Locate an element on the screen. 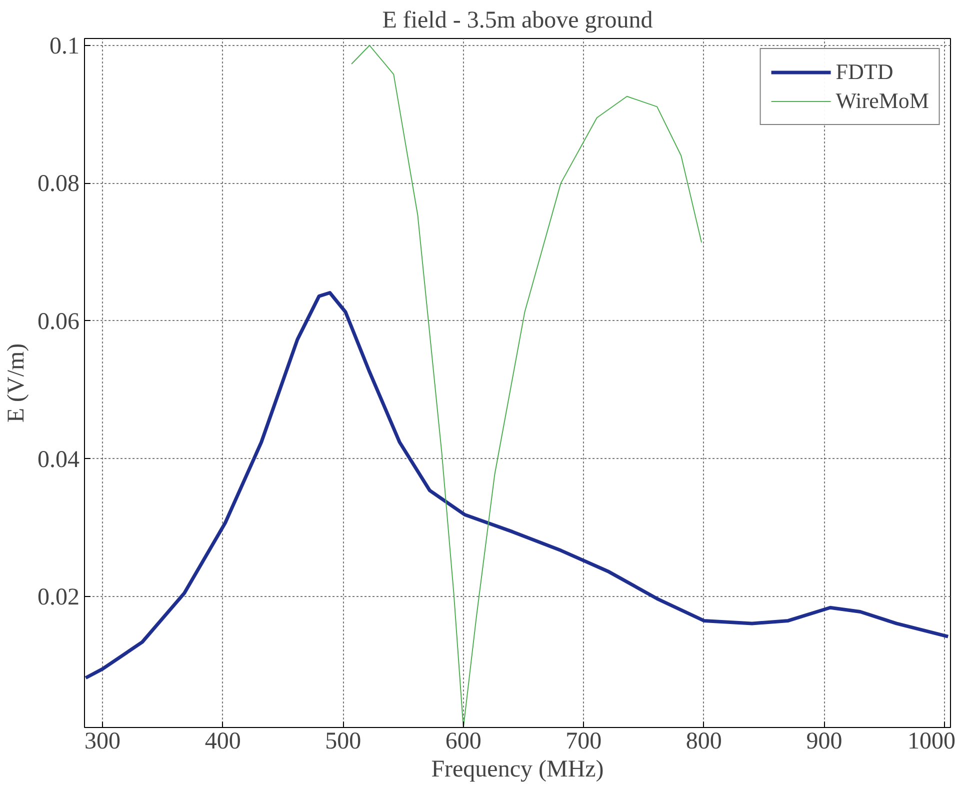 This screenshot has width=965, height=793. y-axis-title: E (V/m) is located at coordinates (17, 383).